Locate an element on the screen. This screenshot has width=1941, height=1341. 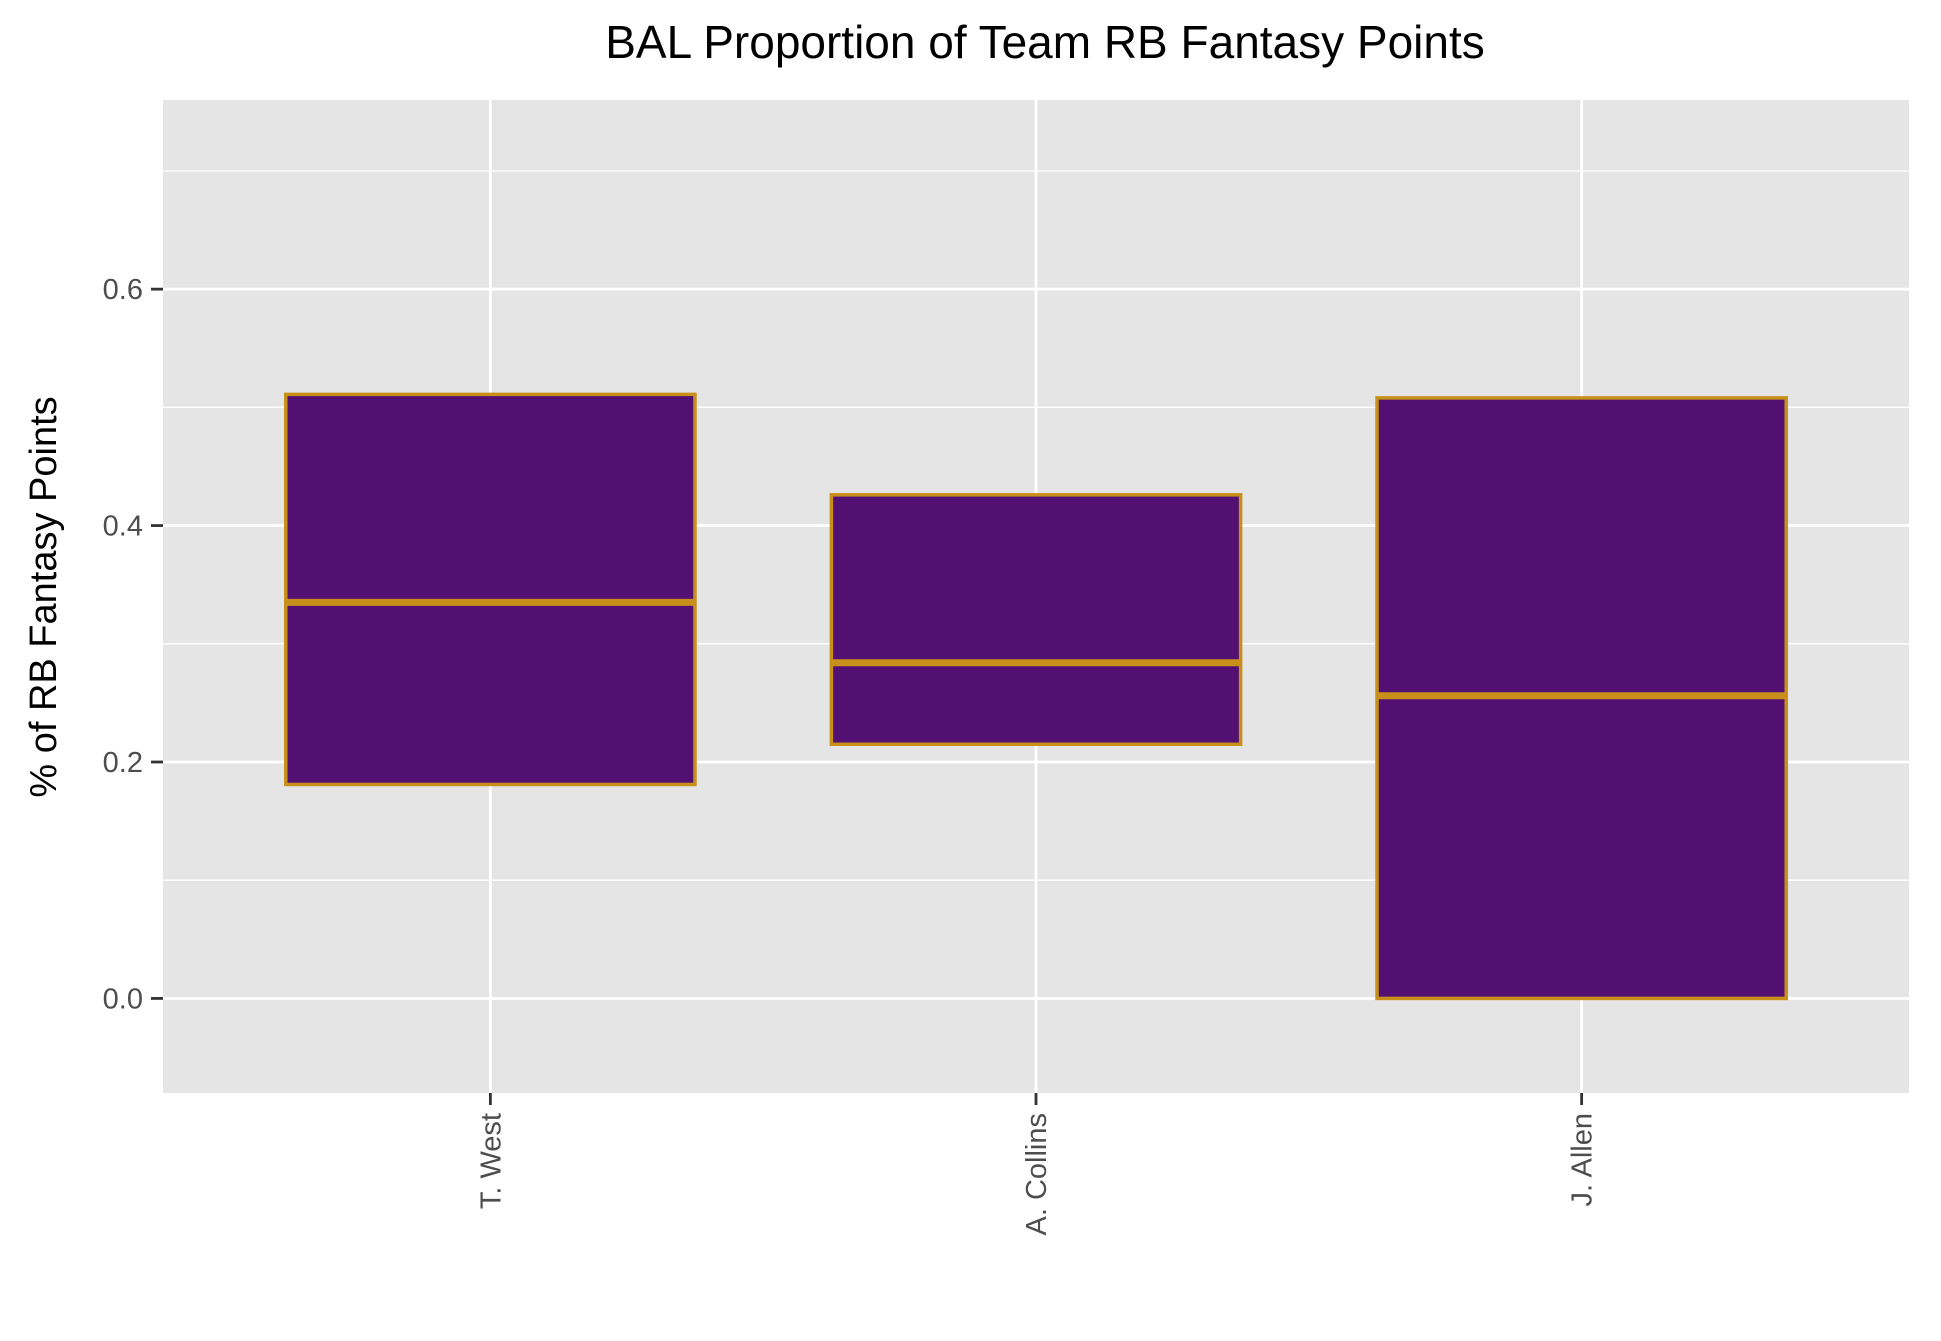
x-tick-label: T. West is located at coordinates (491, 1161).